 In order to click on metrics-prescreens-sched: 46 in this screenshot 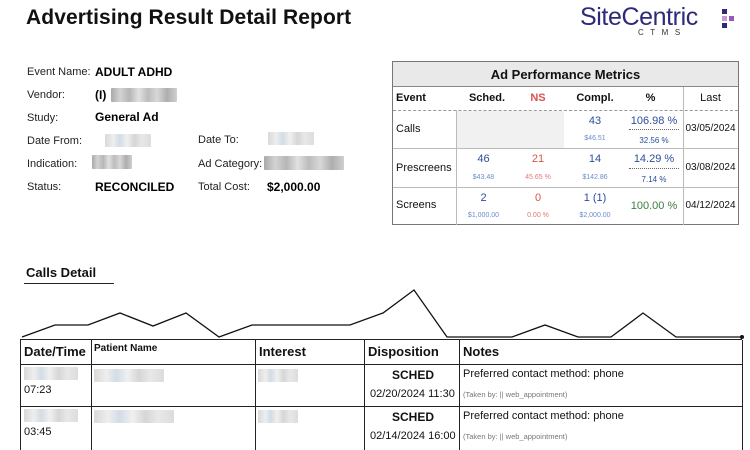, I will do `click(483, 159)`.